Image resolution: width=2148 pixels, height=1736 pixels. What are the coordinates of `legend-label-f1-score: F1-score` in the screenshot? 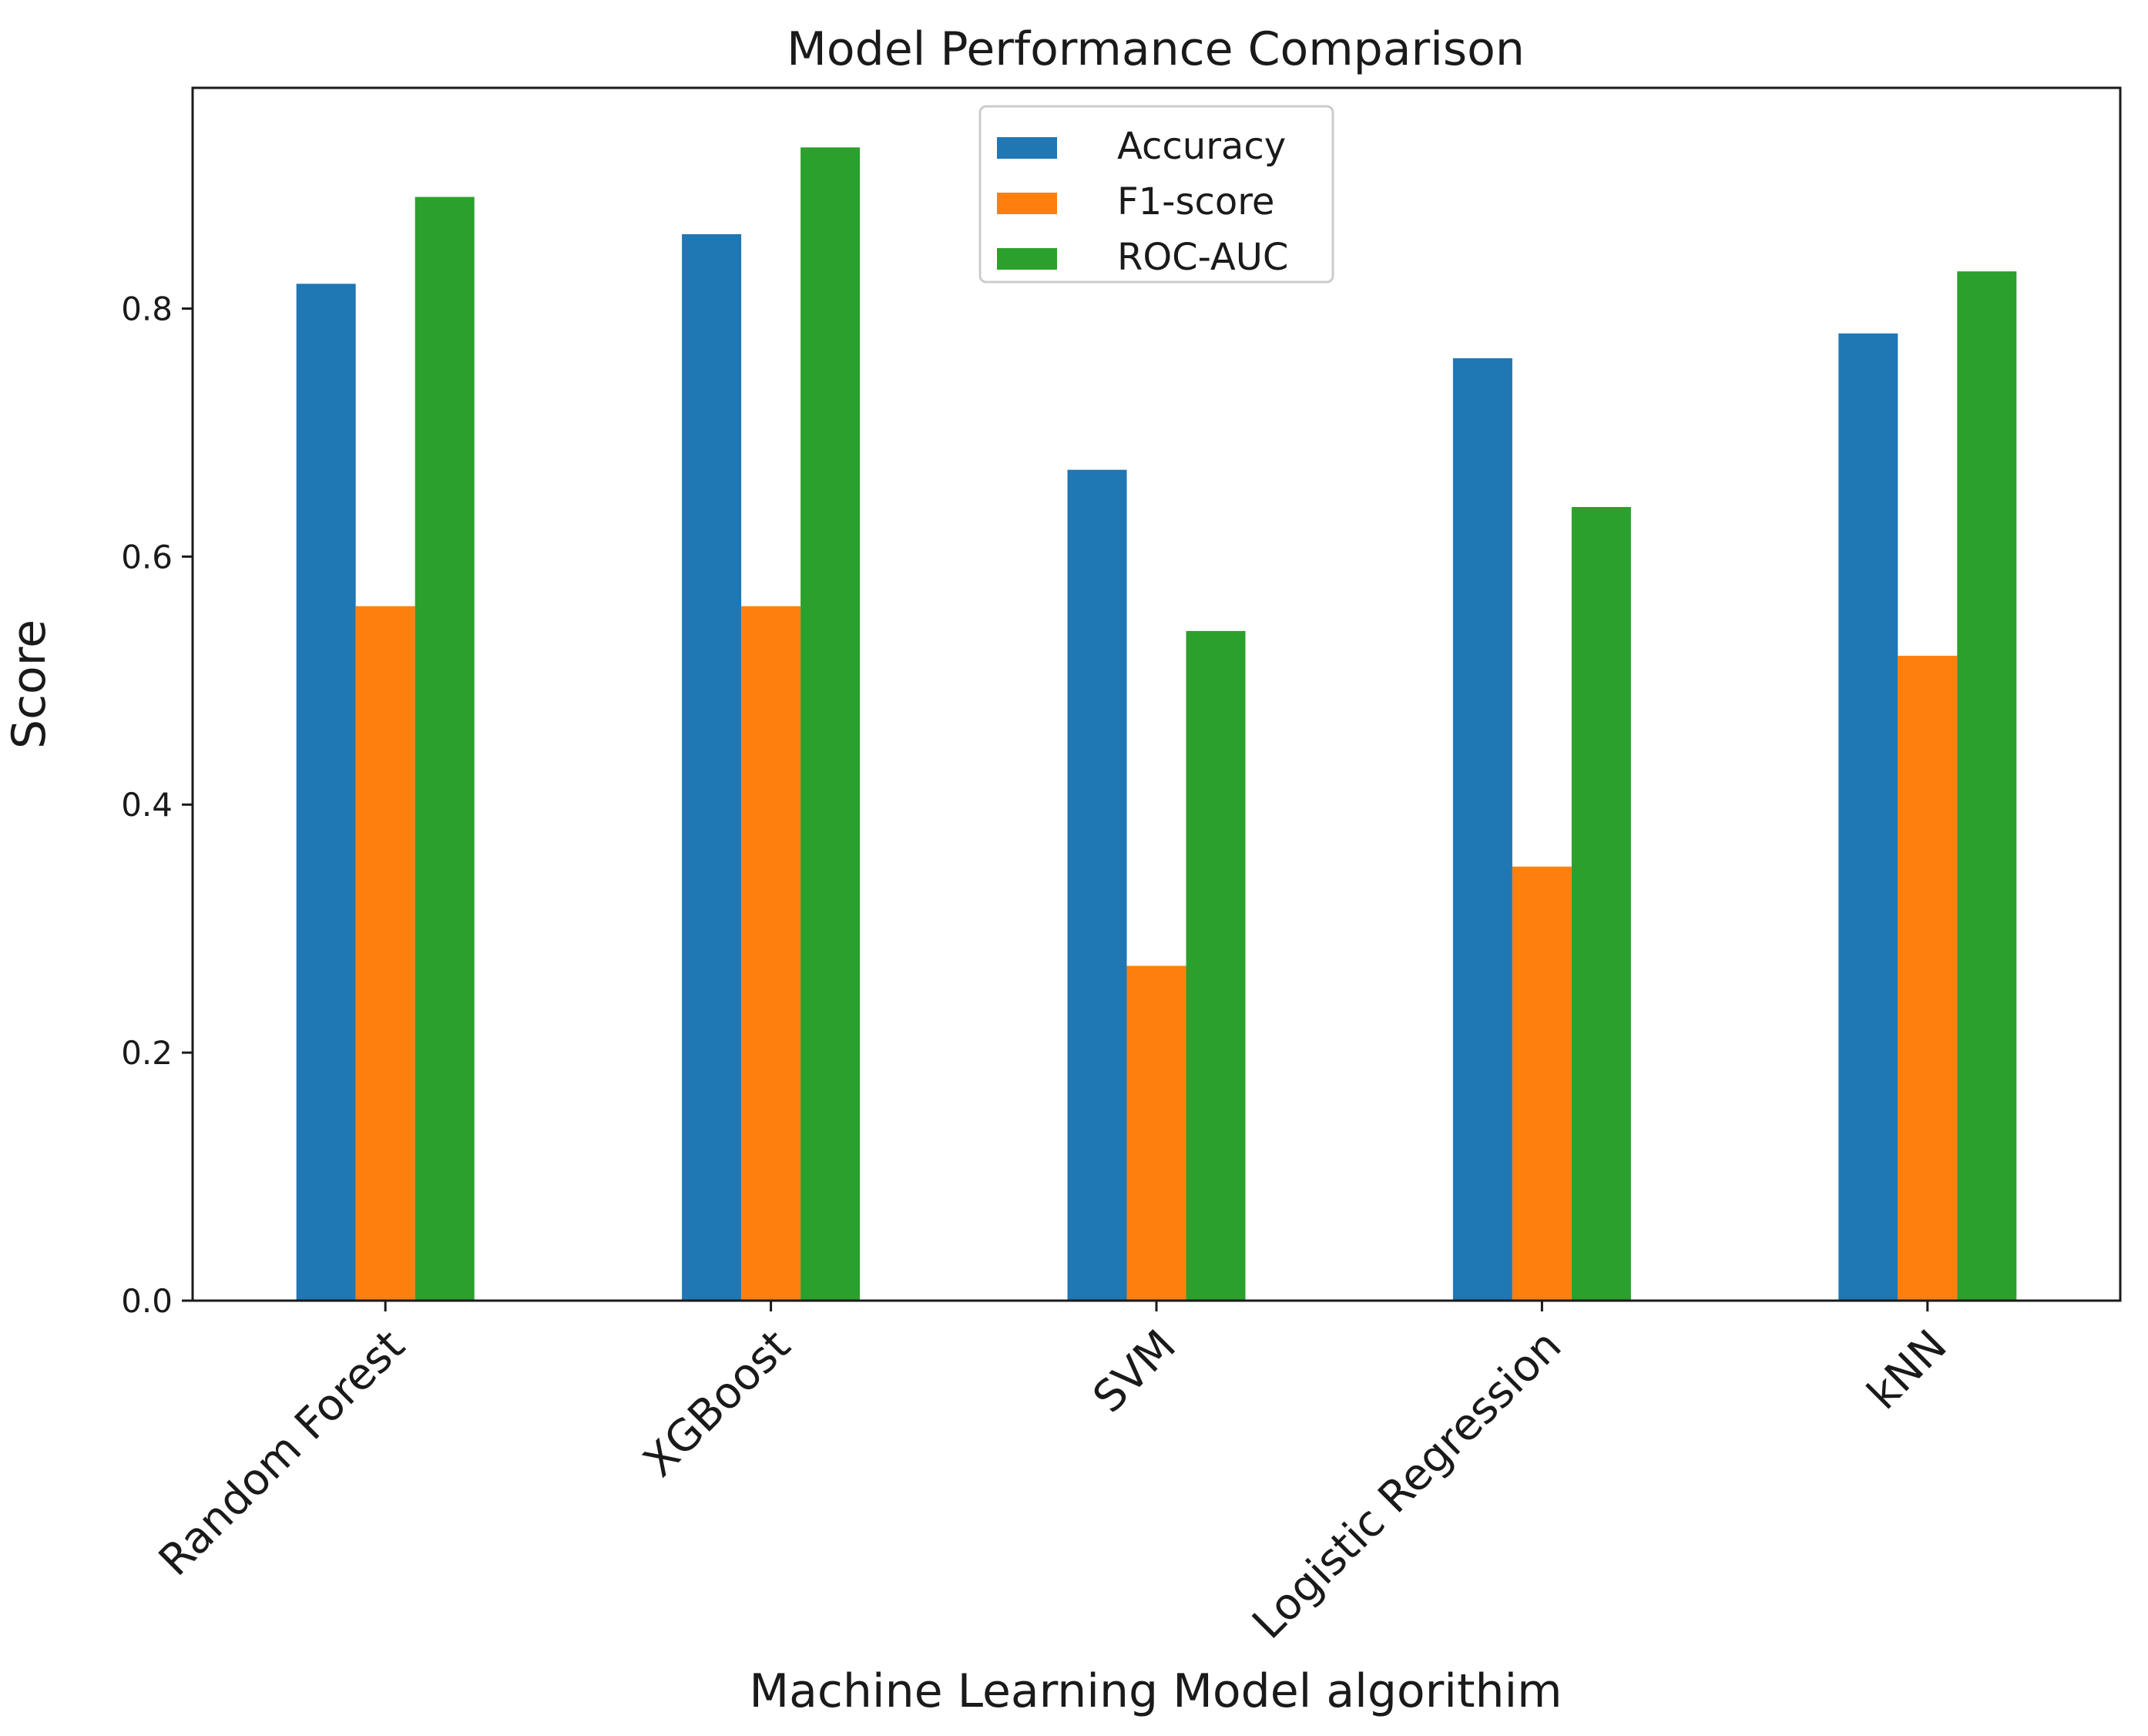 It's located at (1195, 201).